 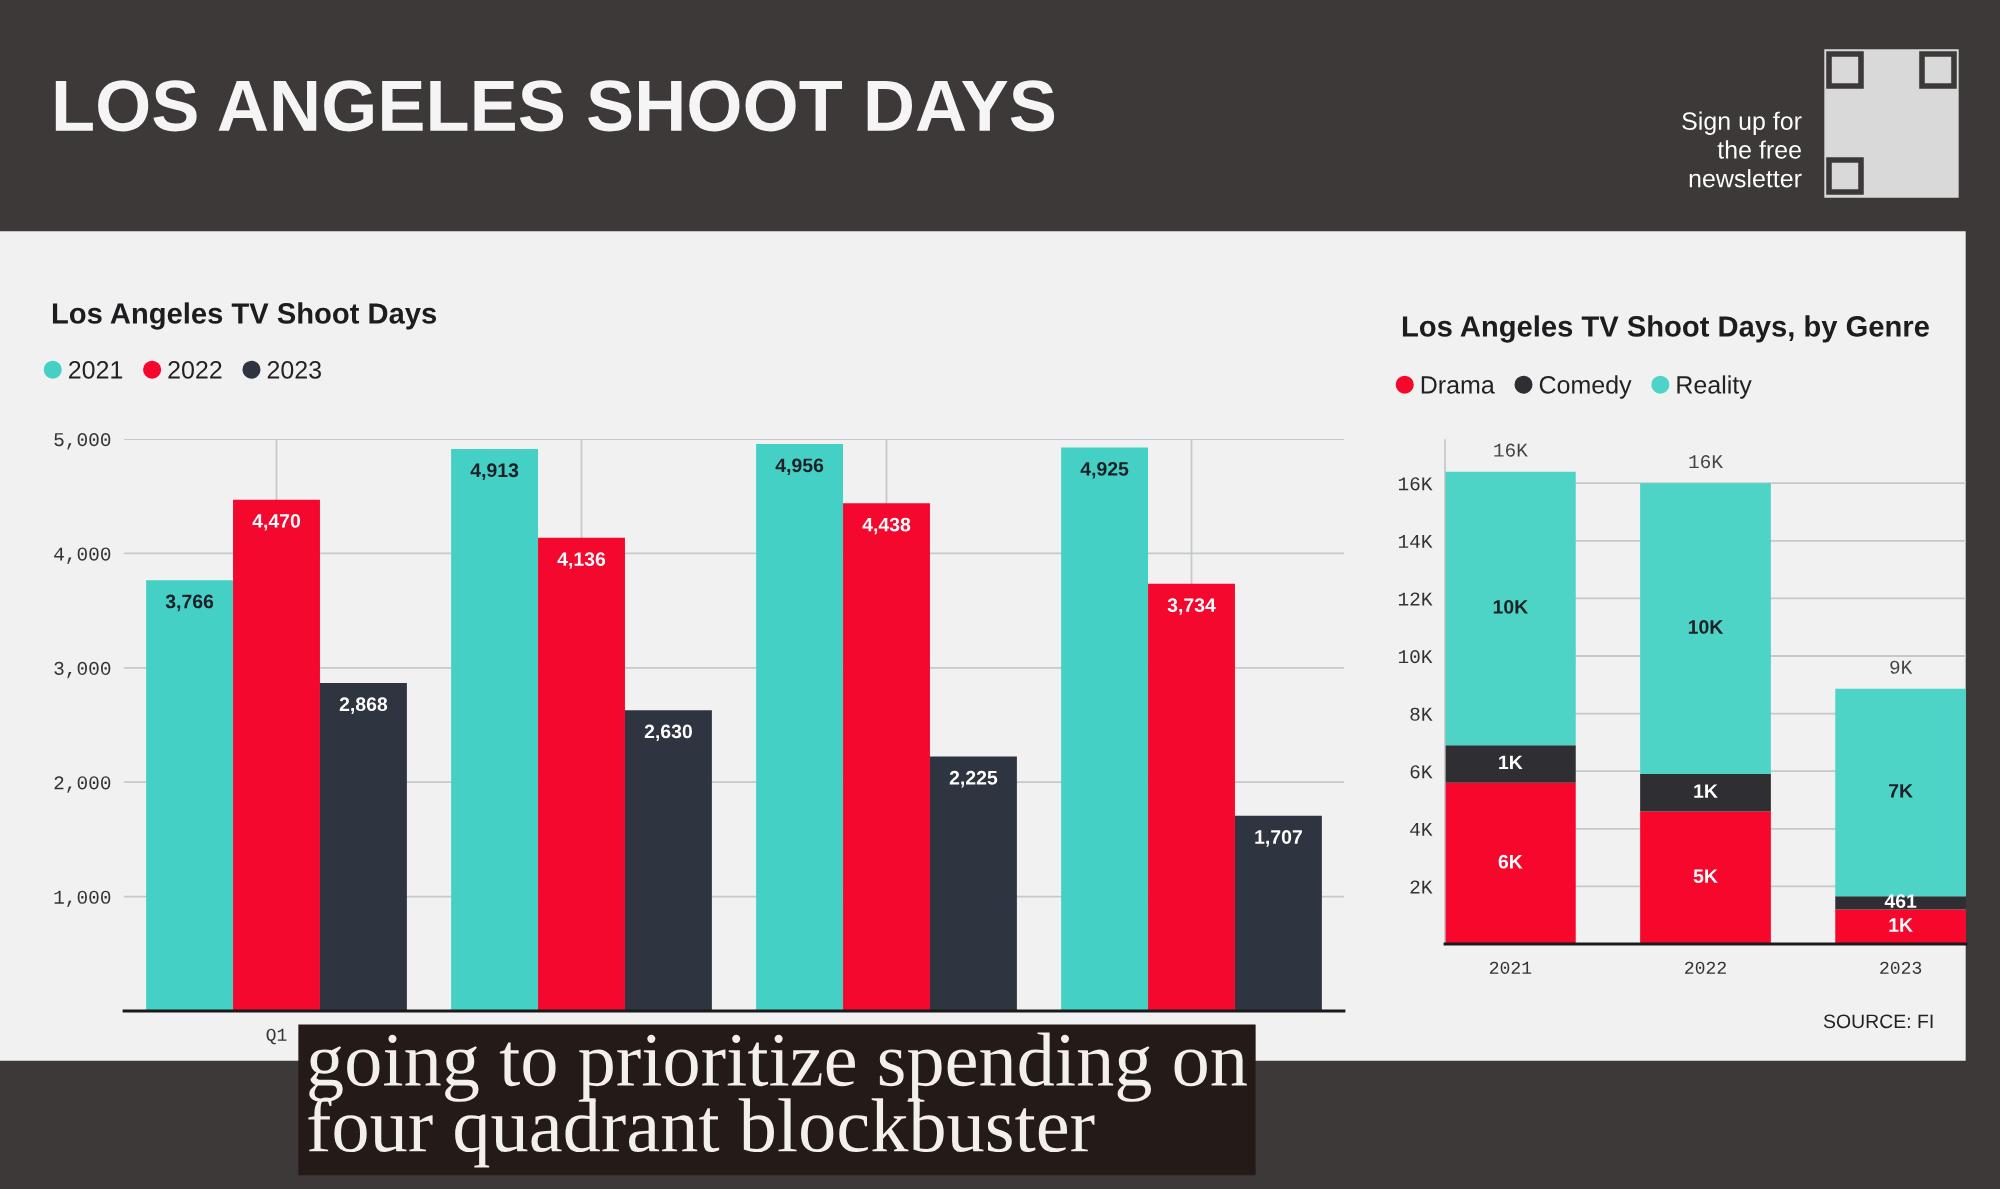 I want to click on data-label: 7K, so click(x=1901, y=791).